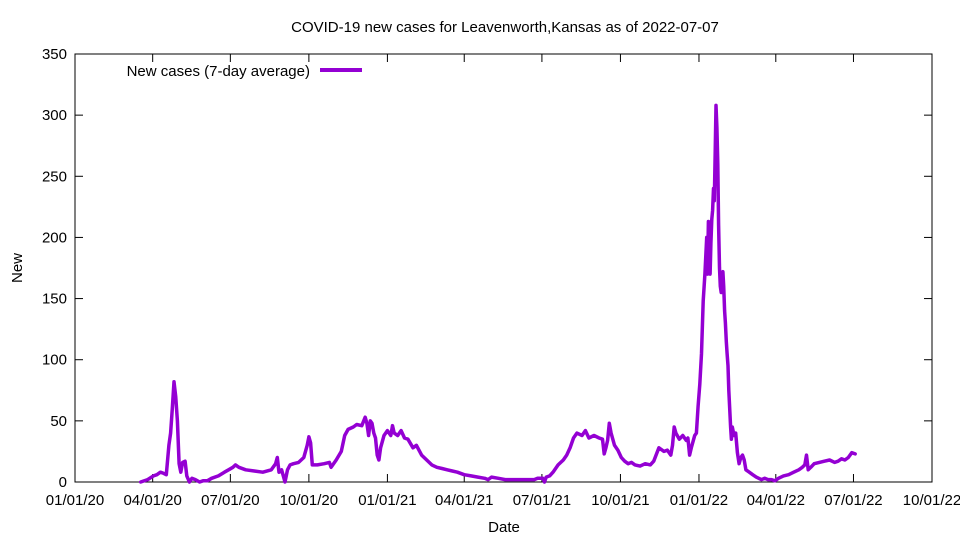  What do you see at coordinates (387, 500) in the screenshot?
I see `x-tick-label: 01/01/21` at bounding box center [387, 500].